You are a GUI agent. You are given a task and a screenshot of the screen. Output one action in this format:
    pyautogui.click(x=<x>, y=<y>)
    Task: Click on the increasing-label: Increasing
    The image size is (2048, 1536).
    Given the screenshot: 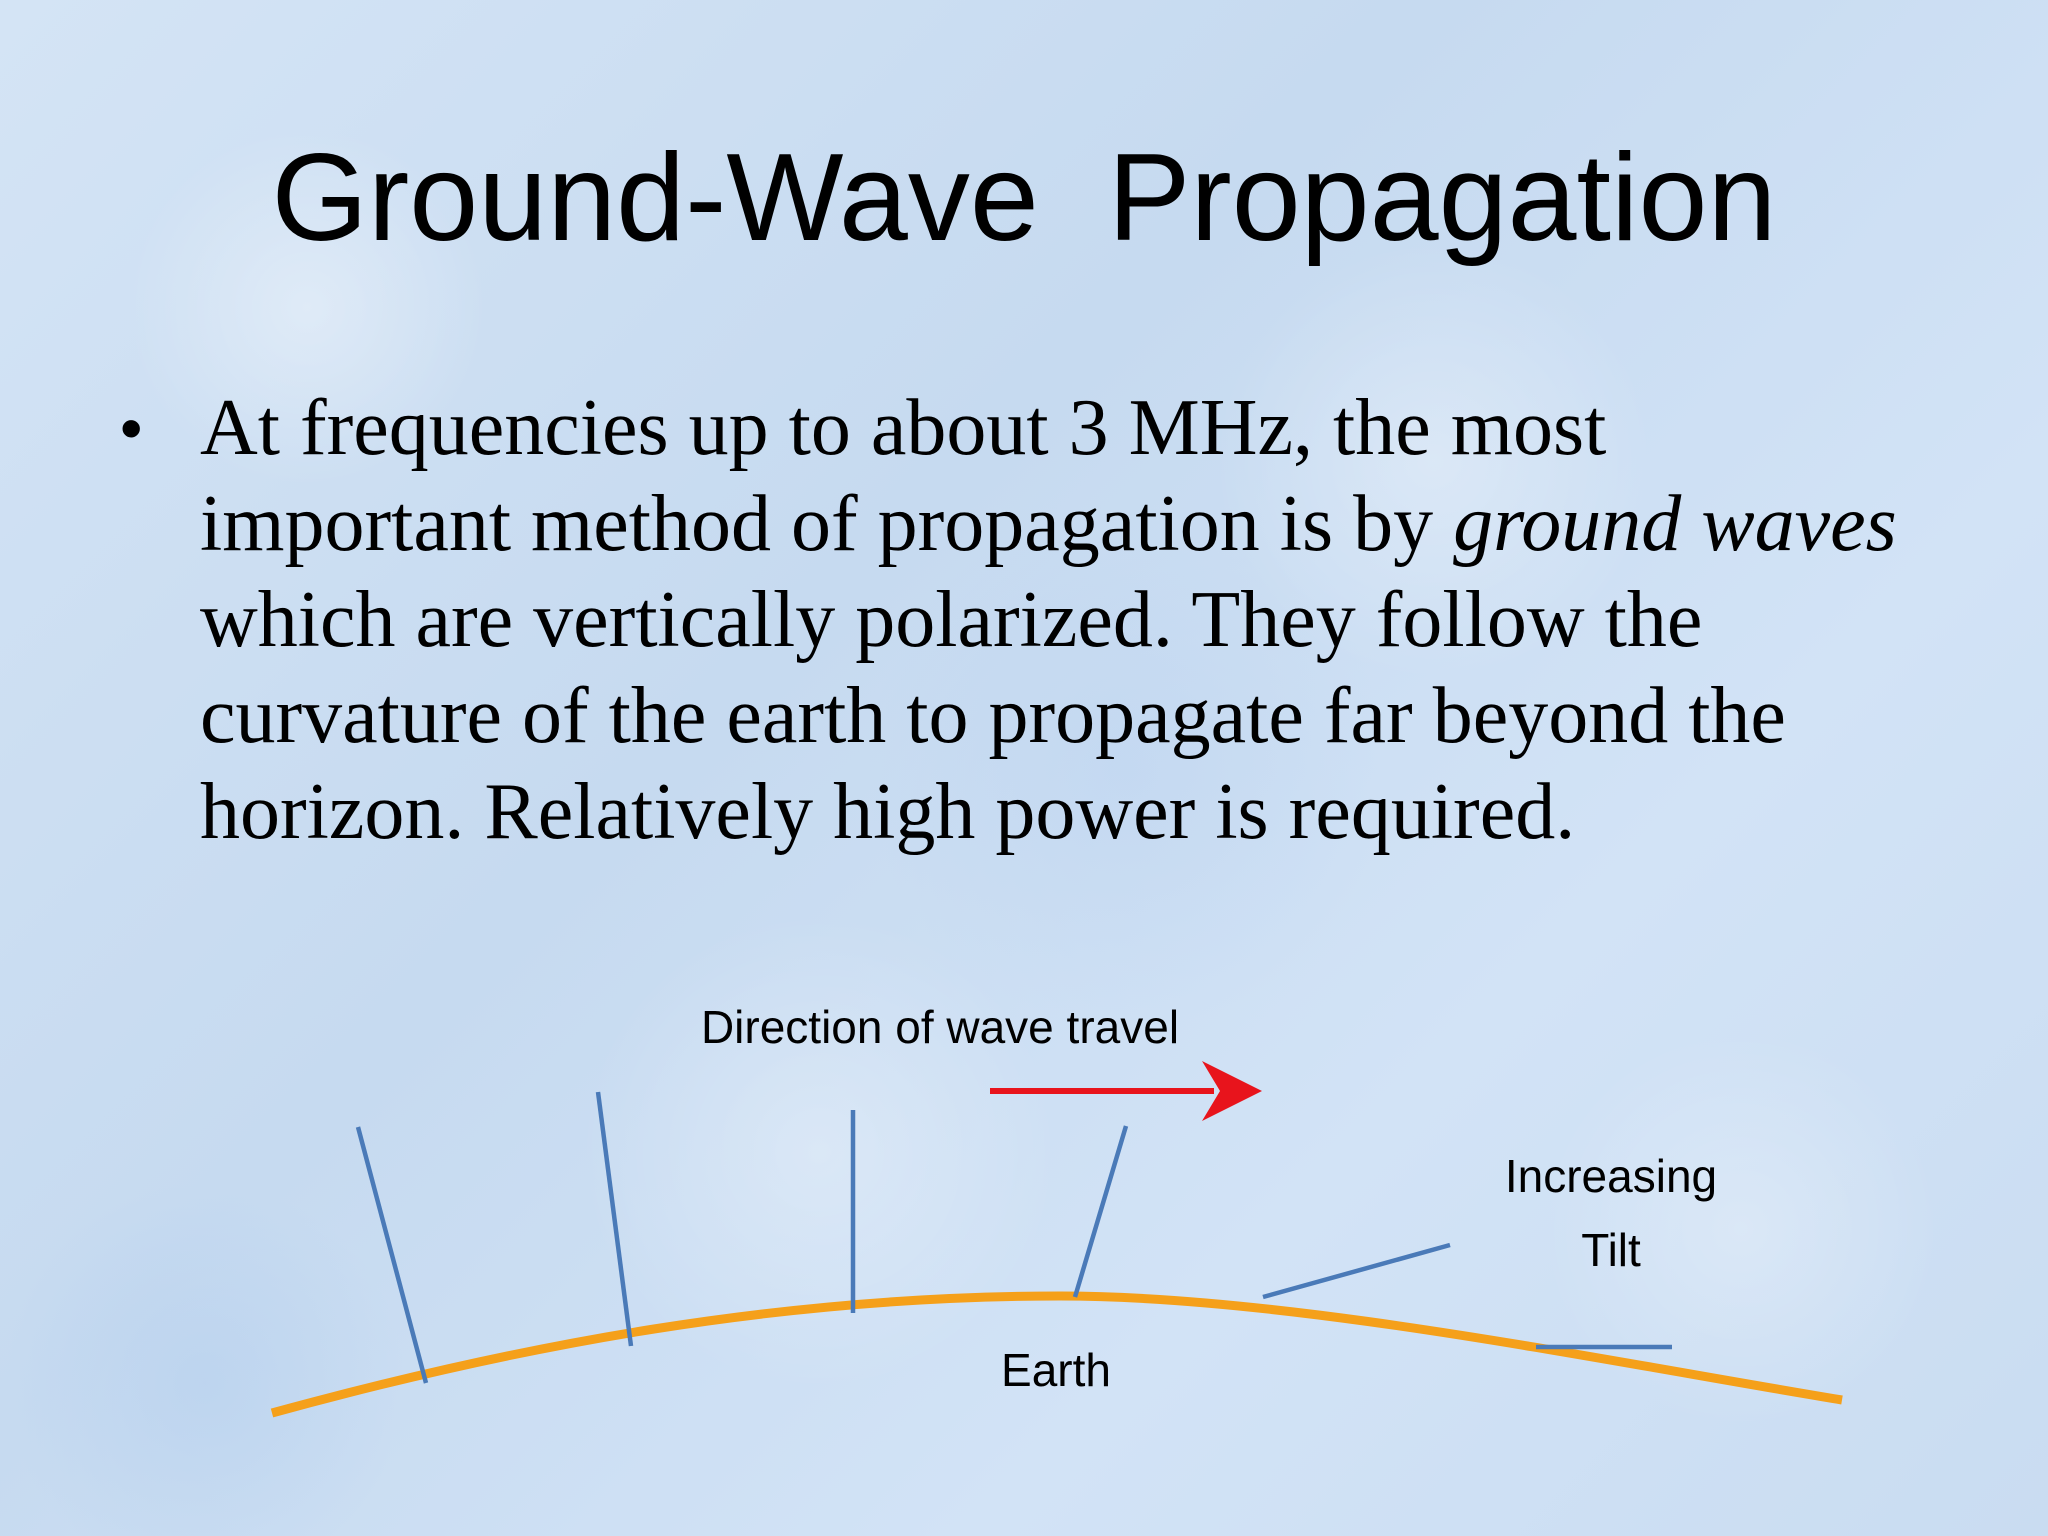 What is the action you would take?
    pyautogui.click(x=1611, y=1176)
    